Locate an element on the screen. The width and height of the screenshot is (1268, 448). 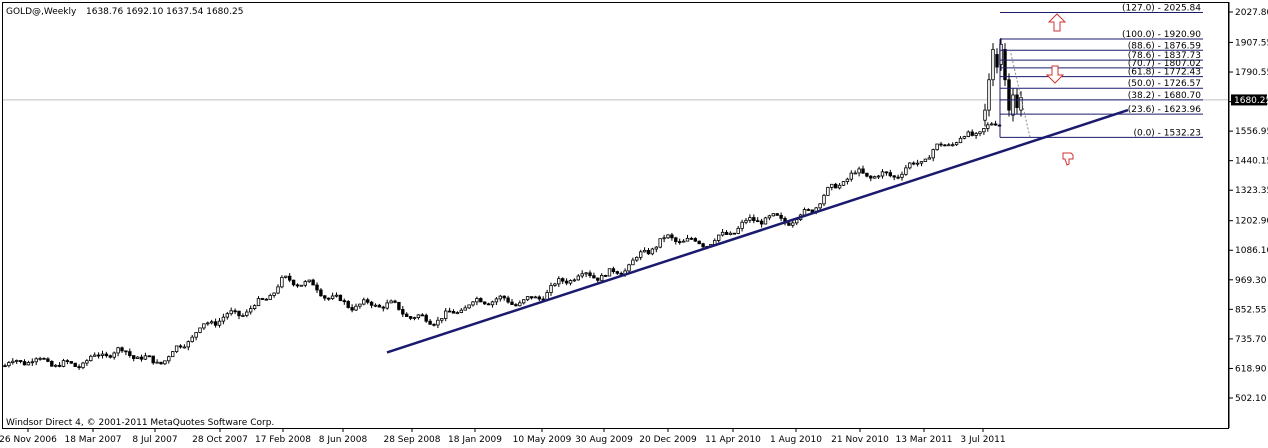
y-tick-label: 1790.55 is located at coordinates (1251, 73).